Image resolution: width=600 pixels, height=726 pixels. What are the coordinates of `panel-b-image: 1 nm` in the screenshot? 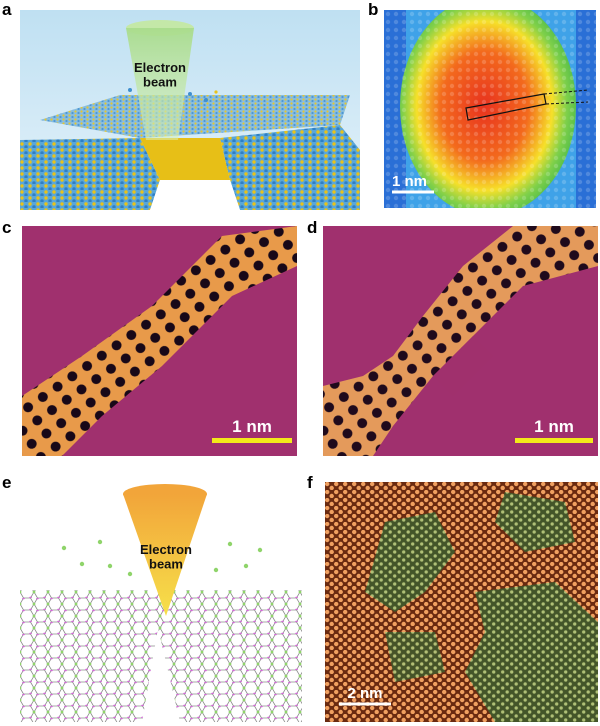 It's located at (490, 109).